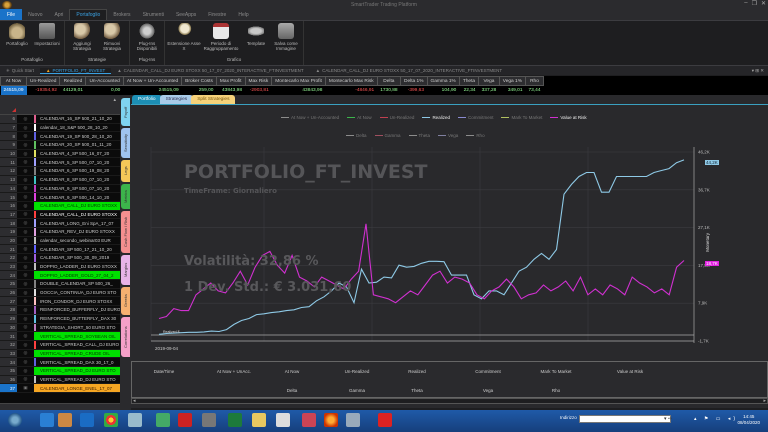  What do you see at coordinates (60, 284) in the screenshot?
I see `strategy-row: 25 ◎ DOUBLE_CALENDAR_SP 500_26_` at bounding box center [60, 284].